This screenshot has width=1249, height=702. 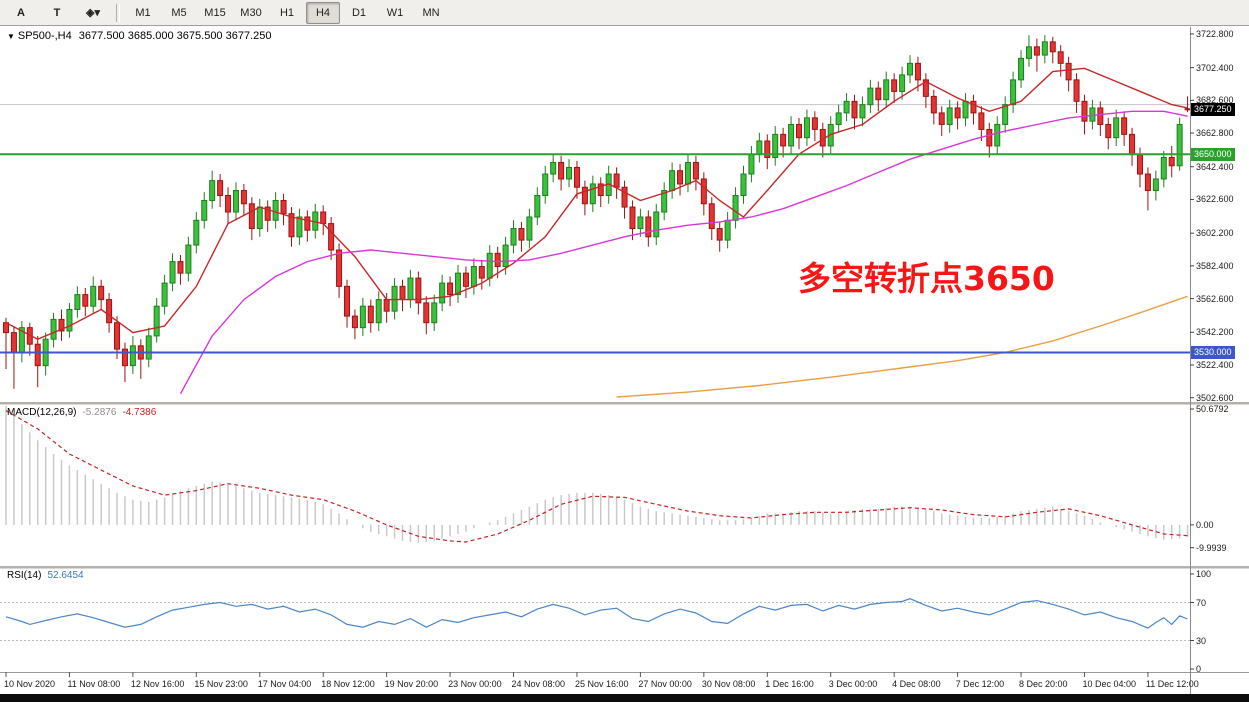 I want to click on toolbar-separator, so click(x=118, y=12).